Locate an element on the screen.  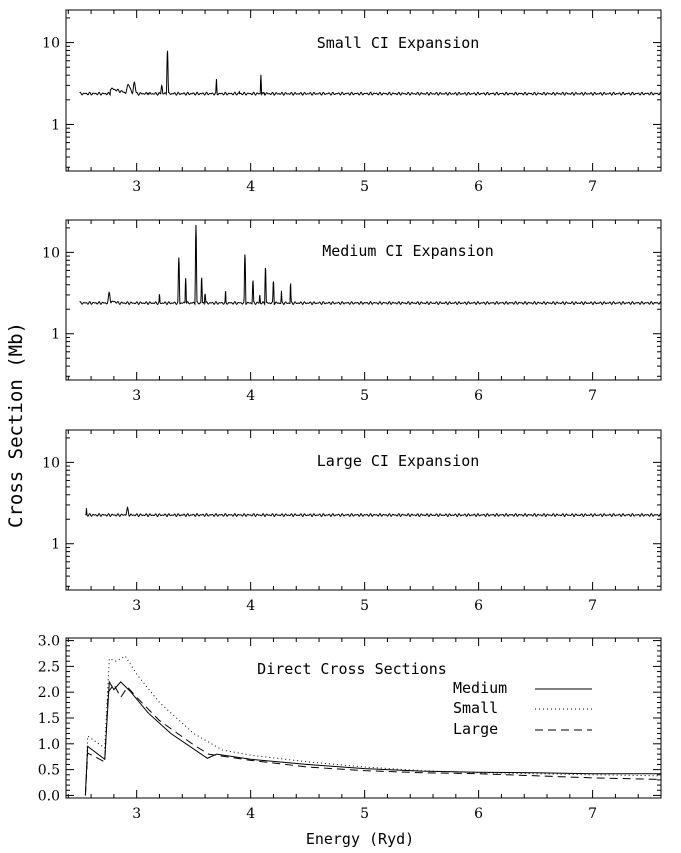
y-tick-label: 0.0 is located at coordinates (49, 796).